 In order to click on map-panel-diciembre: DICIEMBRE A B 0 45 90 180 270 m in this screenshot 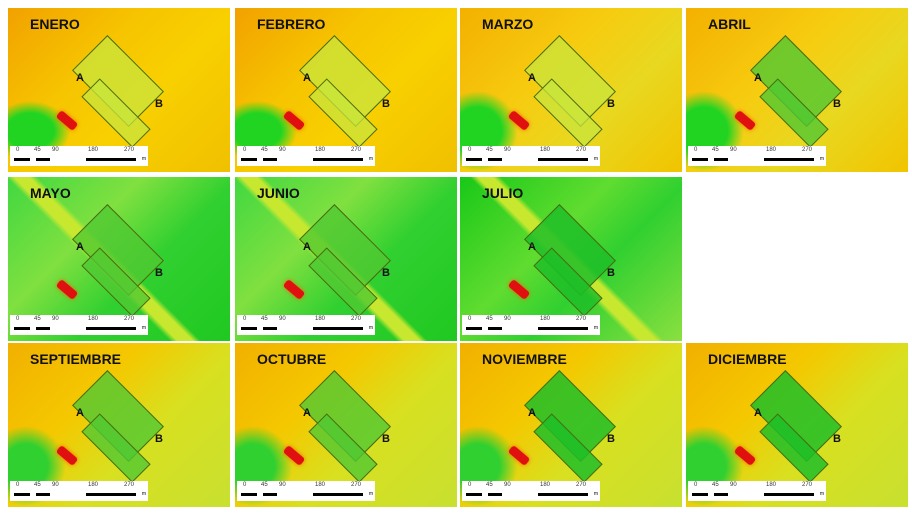, I will do `click(797, 425)`.